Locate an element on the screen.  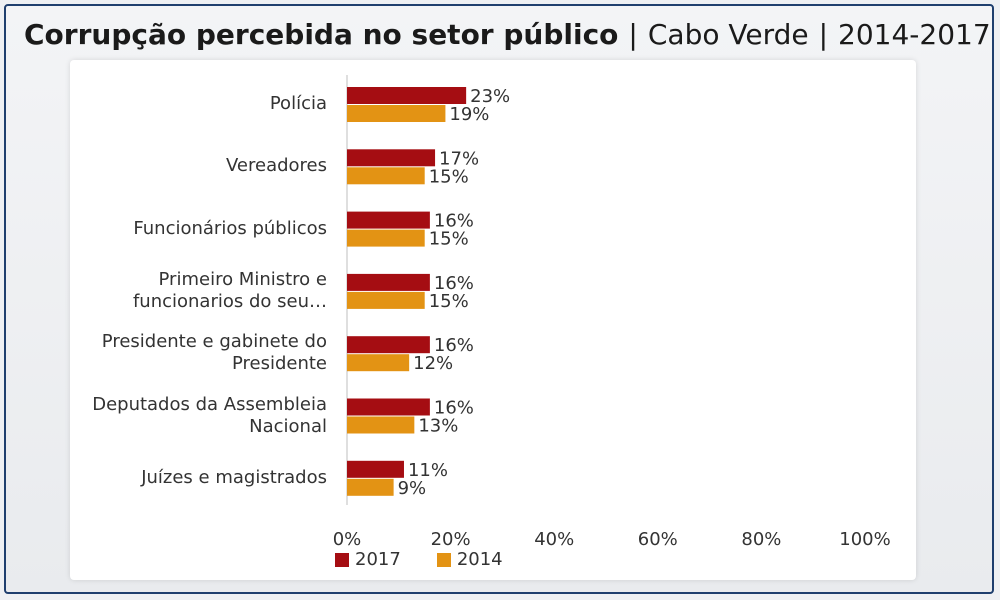
legend-swatch-2014 is located at coordinates (443, 559).